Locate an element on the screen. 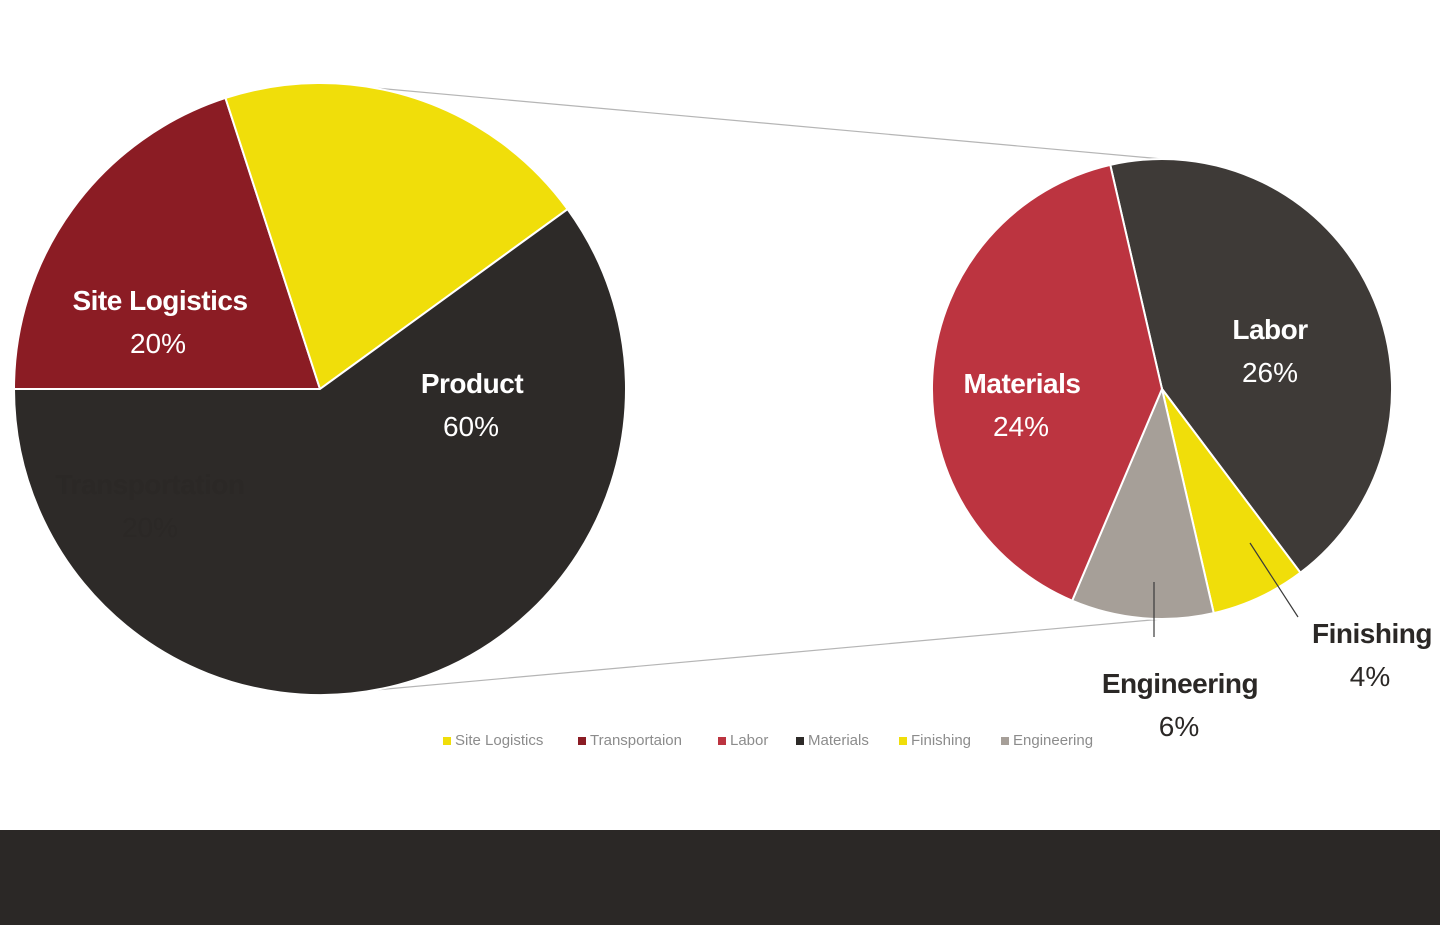 Image resolution: width=1440 pixels, height=925 pixels. pie-slice-transportation is located at coordinates (396, 236).